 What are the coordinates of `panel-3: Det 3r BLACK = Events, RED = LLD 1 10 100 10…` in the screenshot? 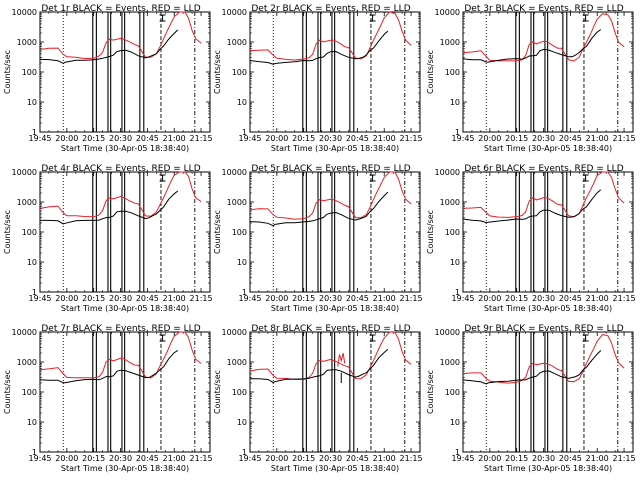 It's located at (531, 78).